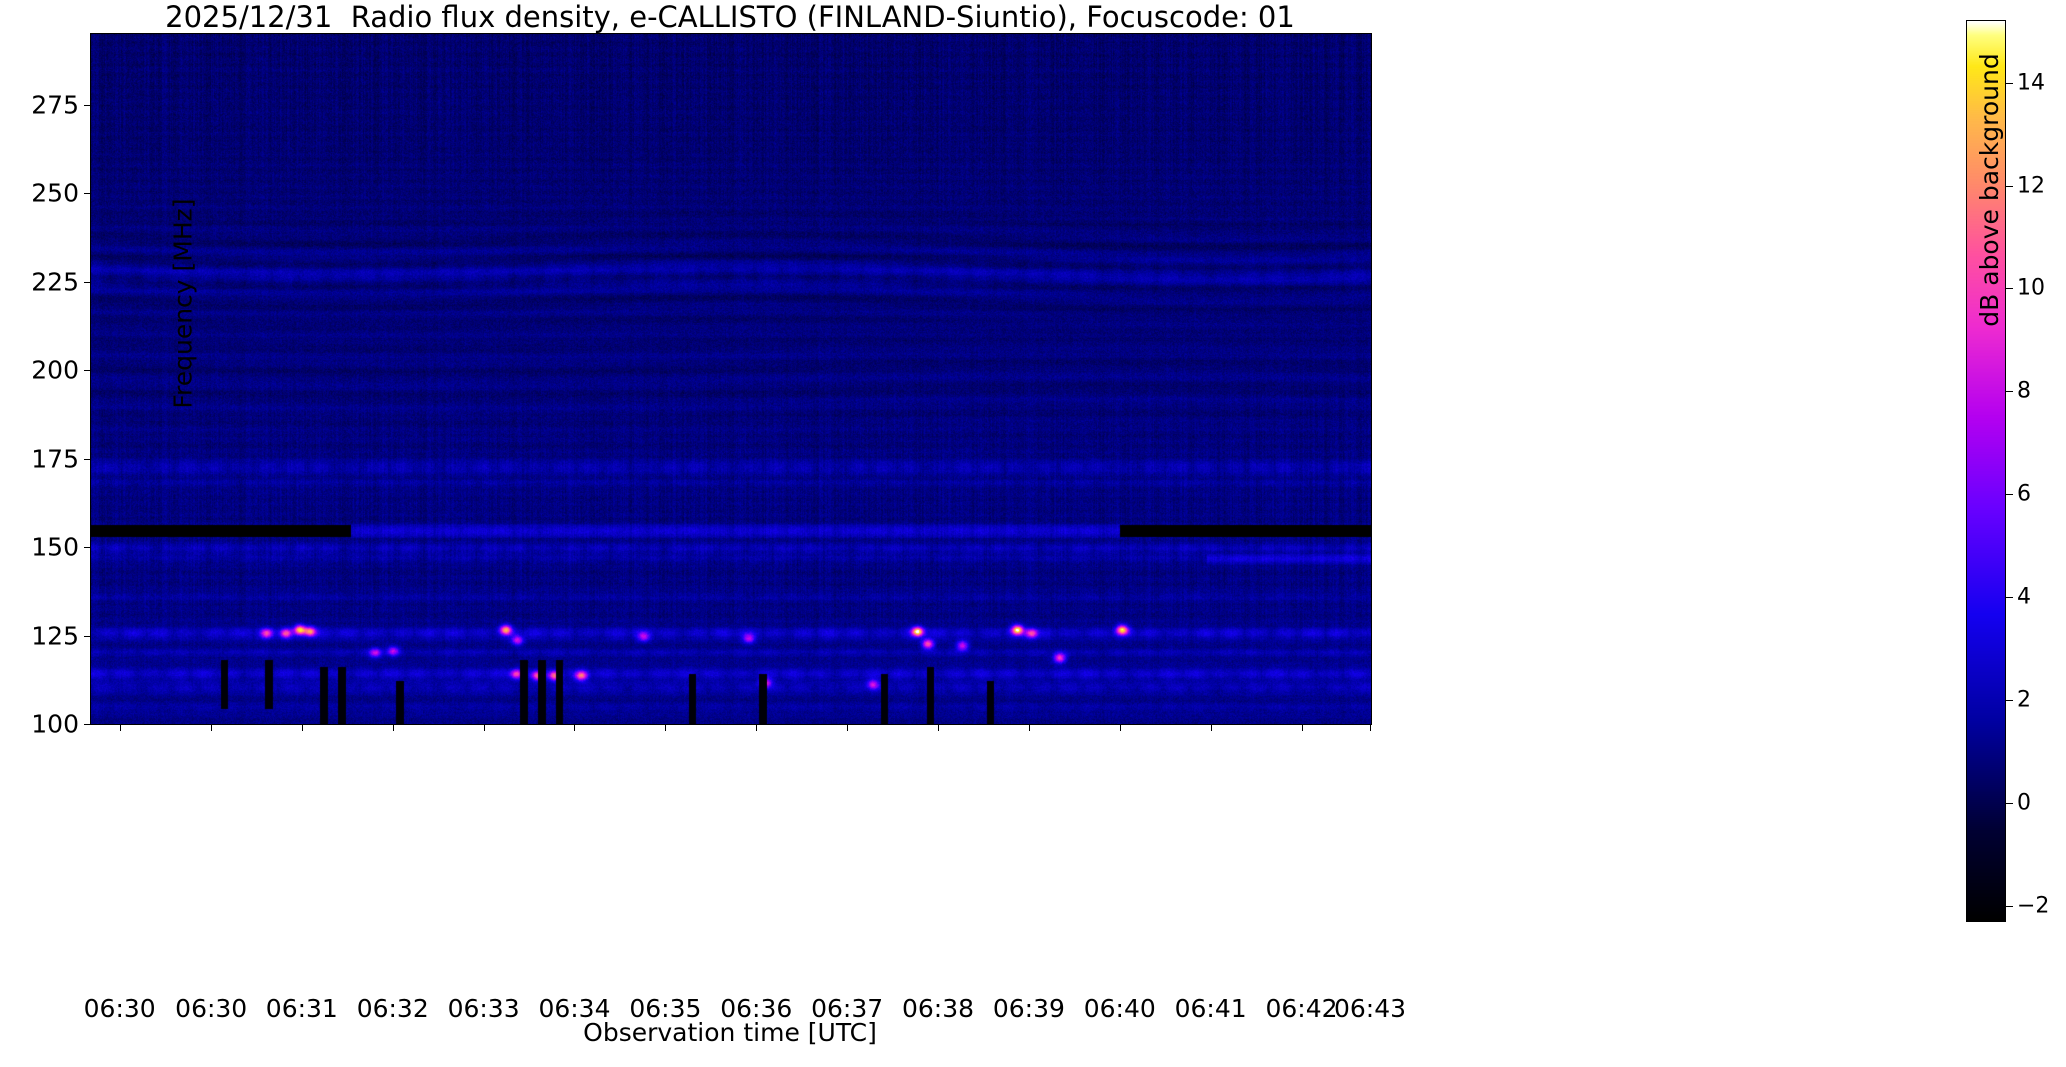 This screenshot has width=2066, height=1067. Describe the element at coordinates (938, 1008) in the screenshot. I see `x-tick-label: 06:38` at that location.